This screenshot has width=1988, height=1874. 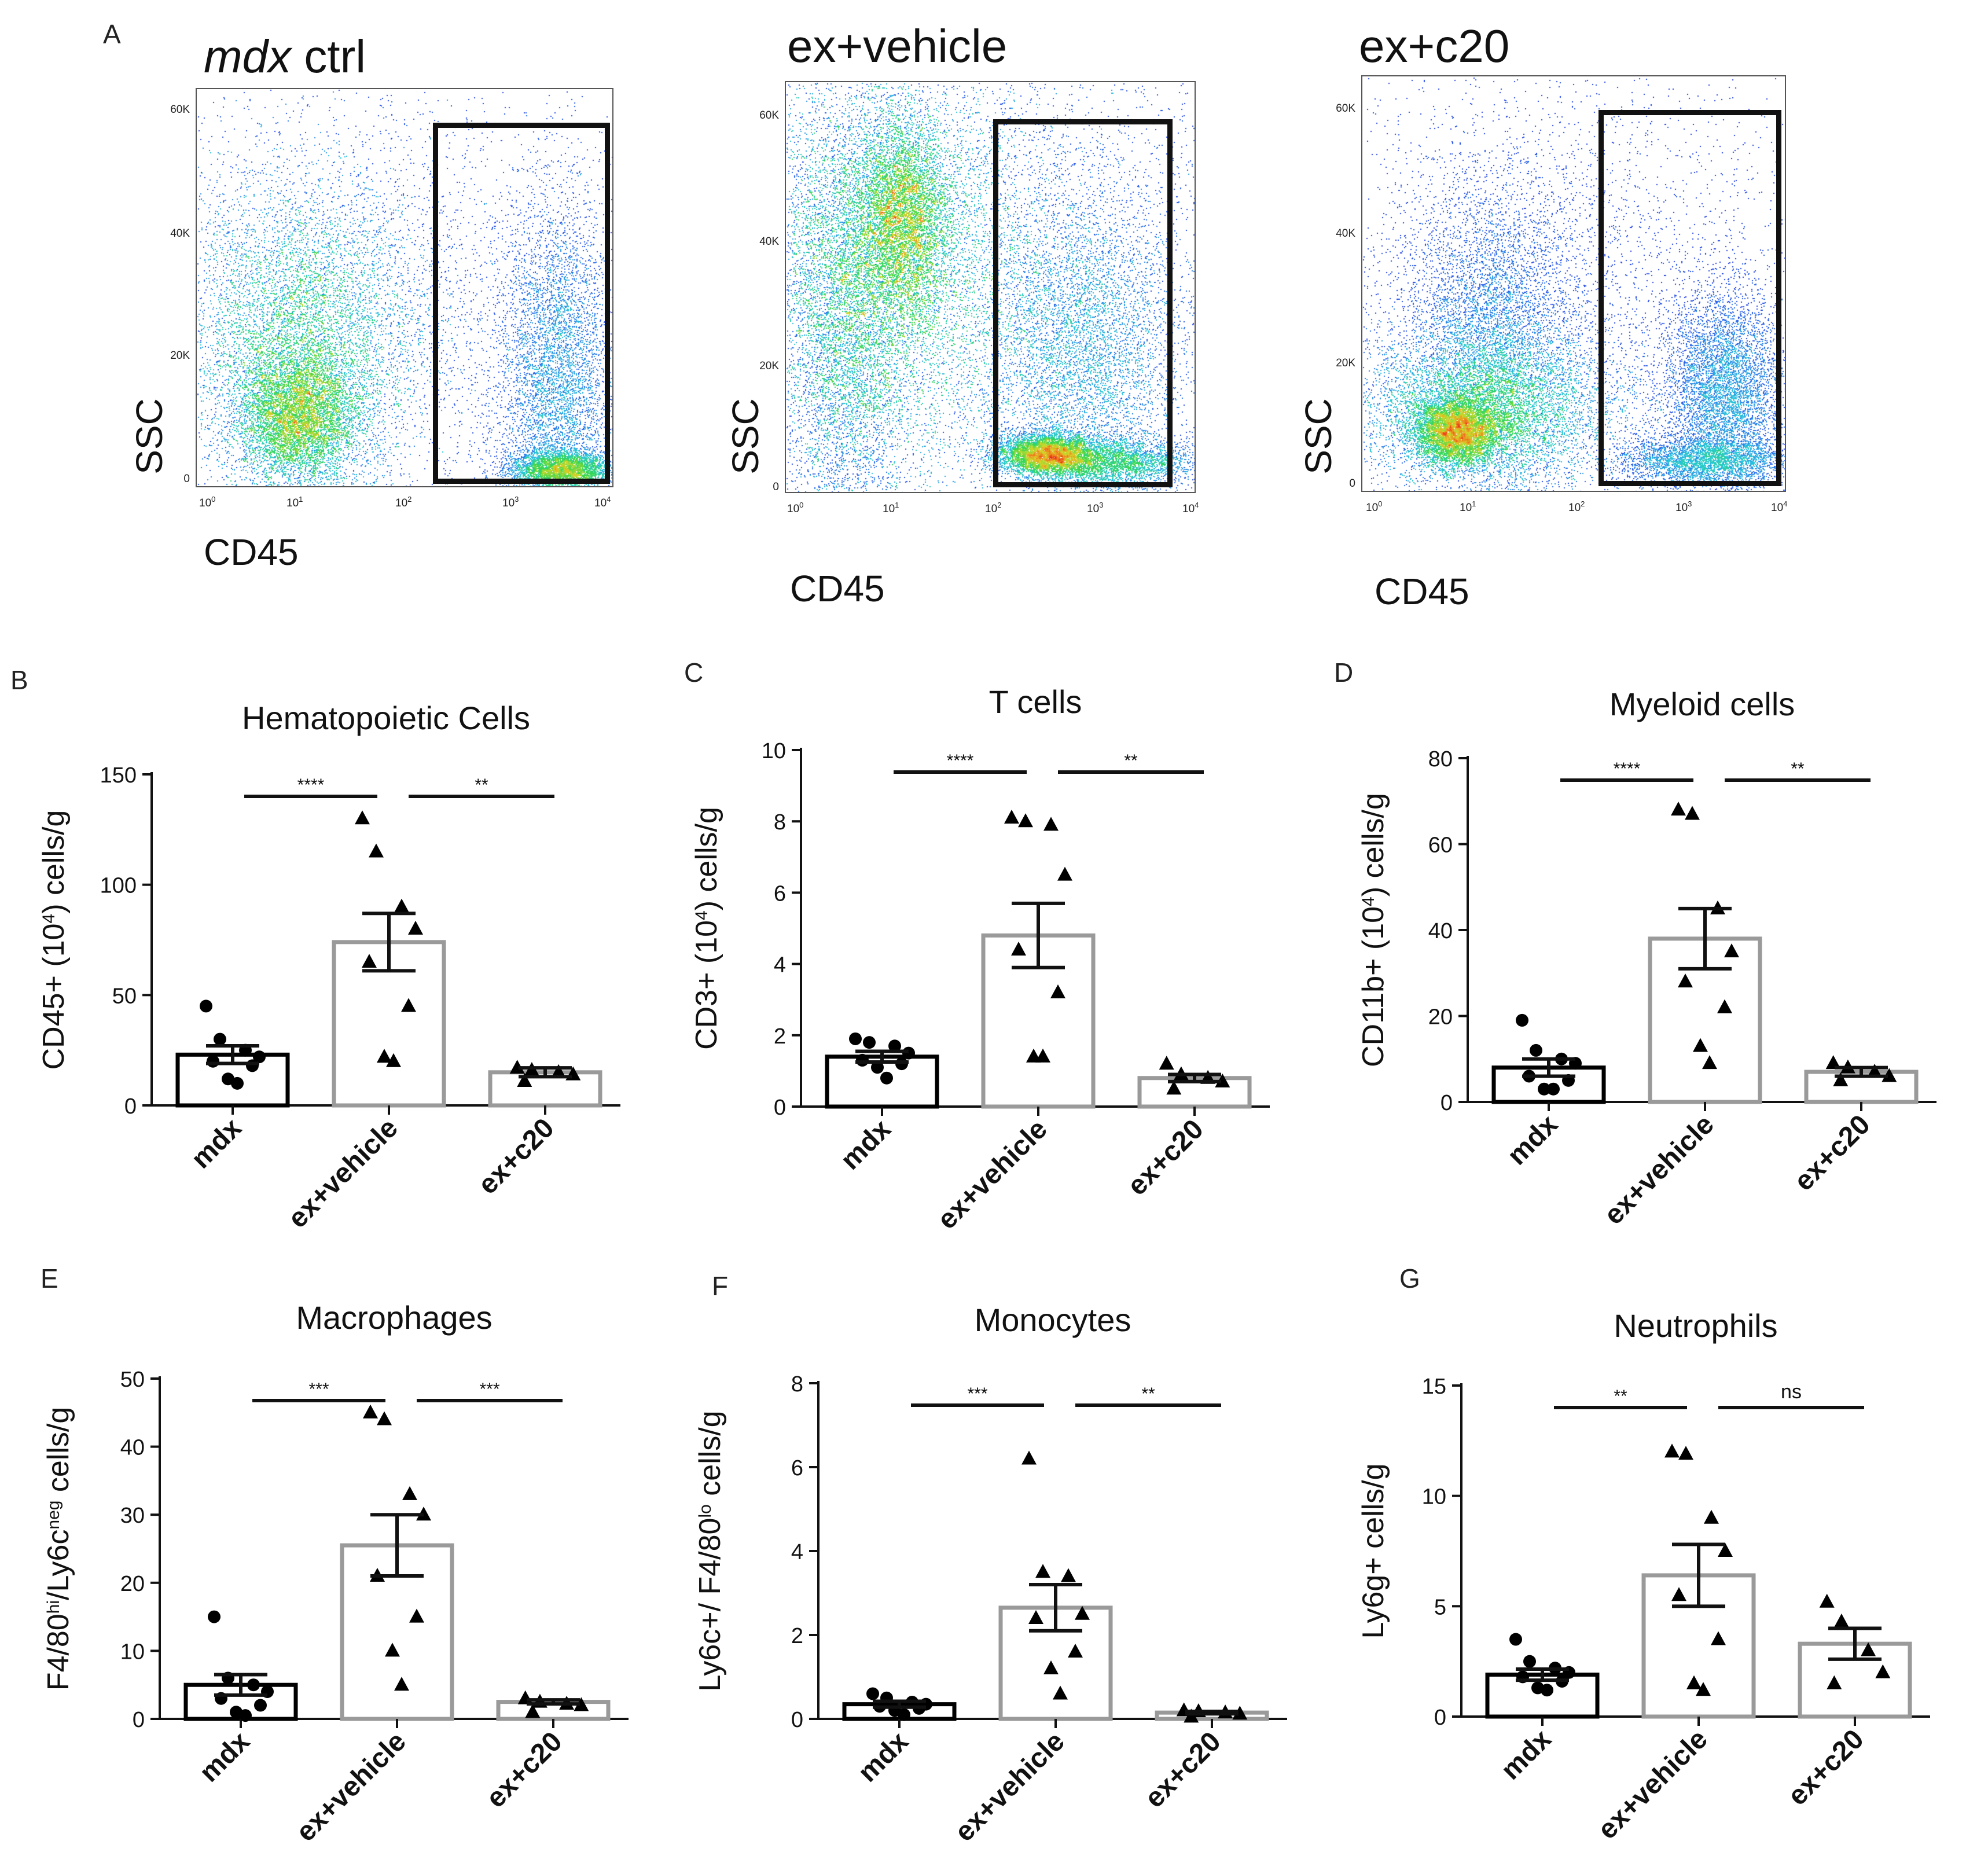 What do you see at coordinates (797, 1552) in the screenshot?
I see `y-tick-label: 4` at bounding box center [797, 1552].